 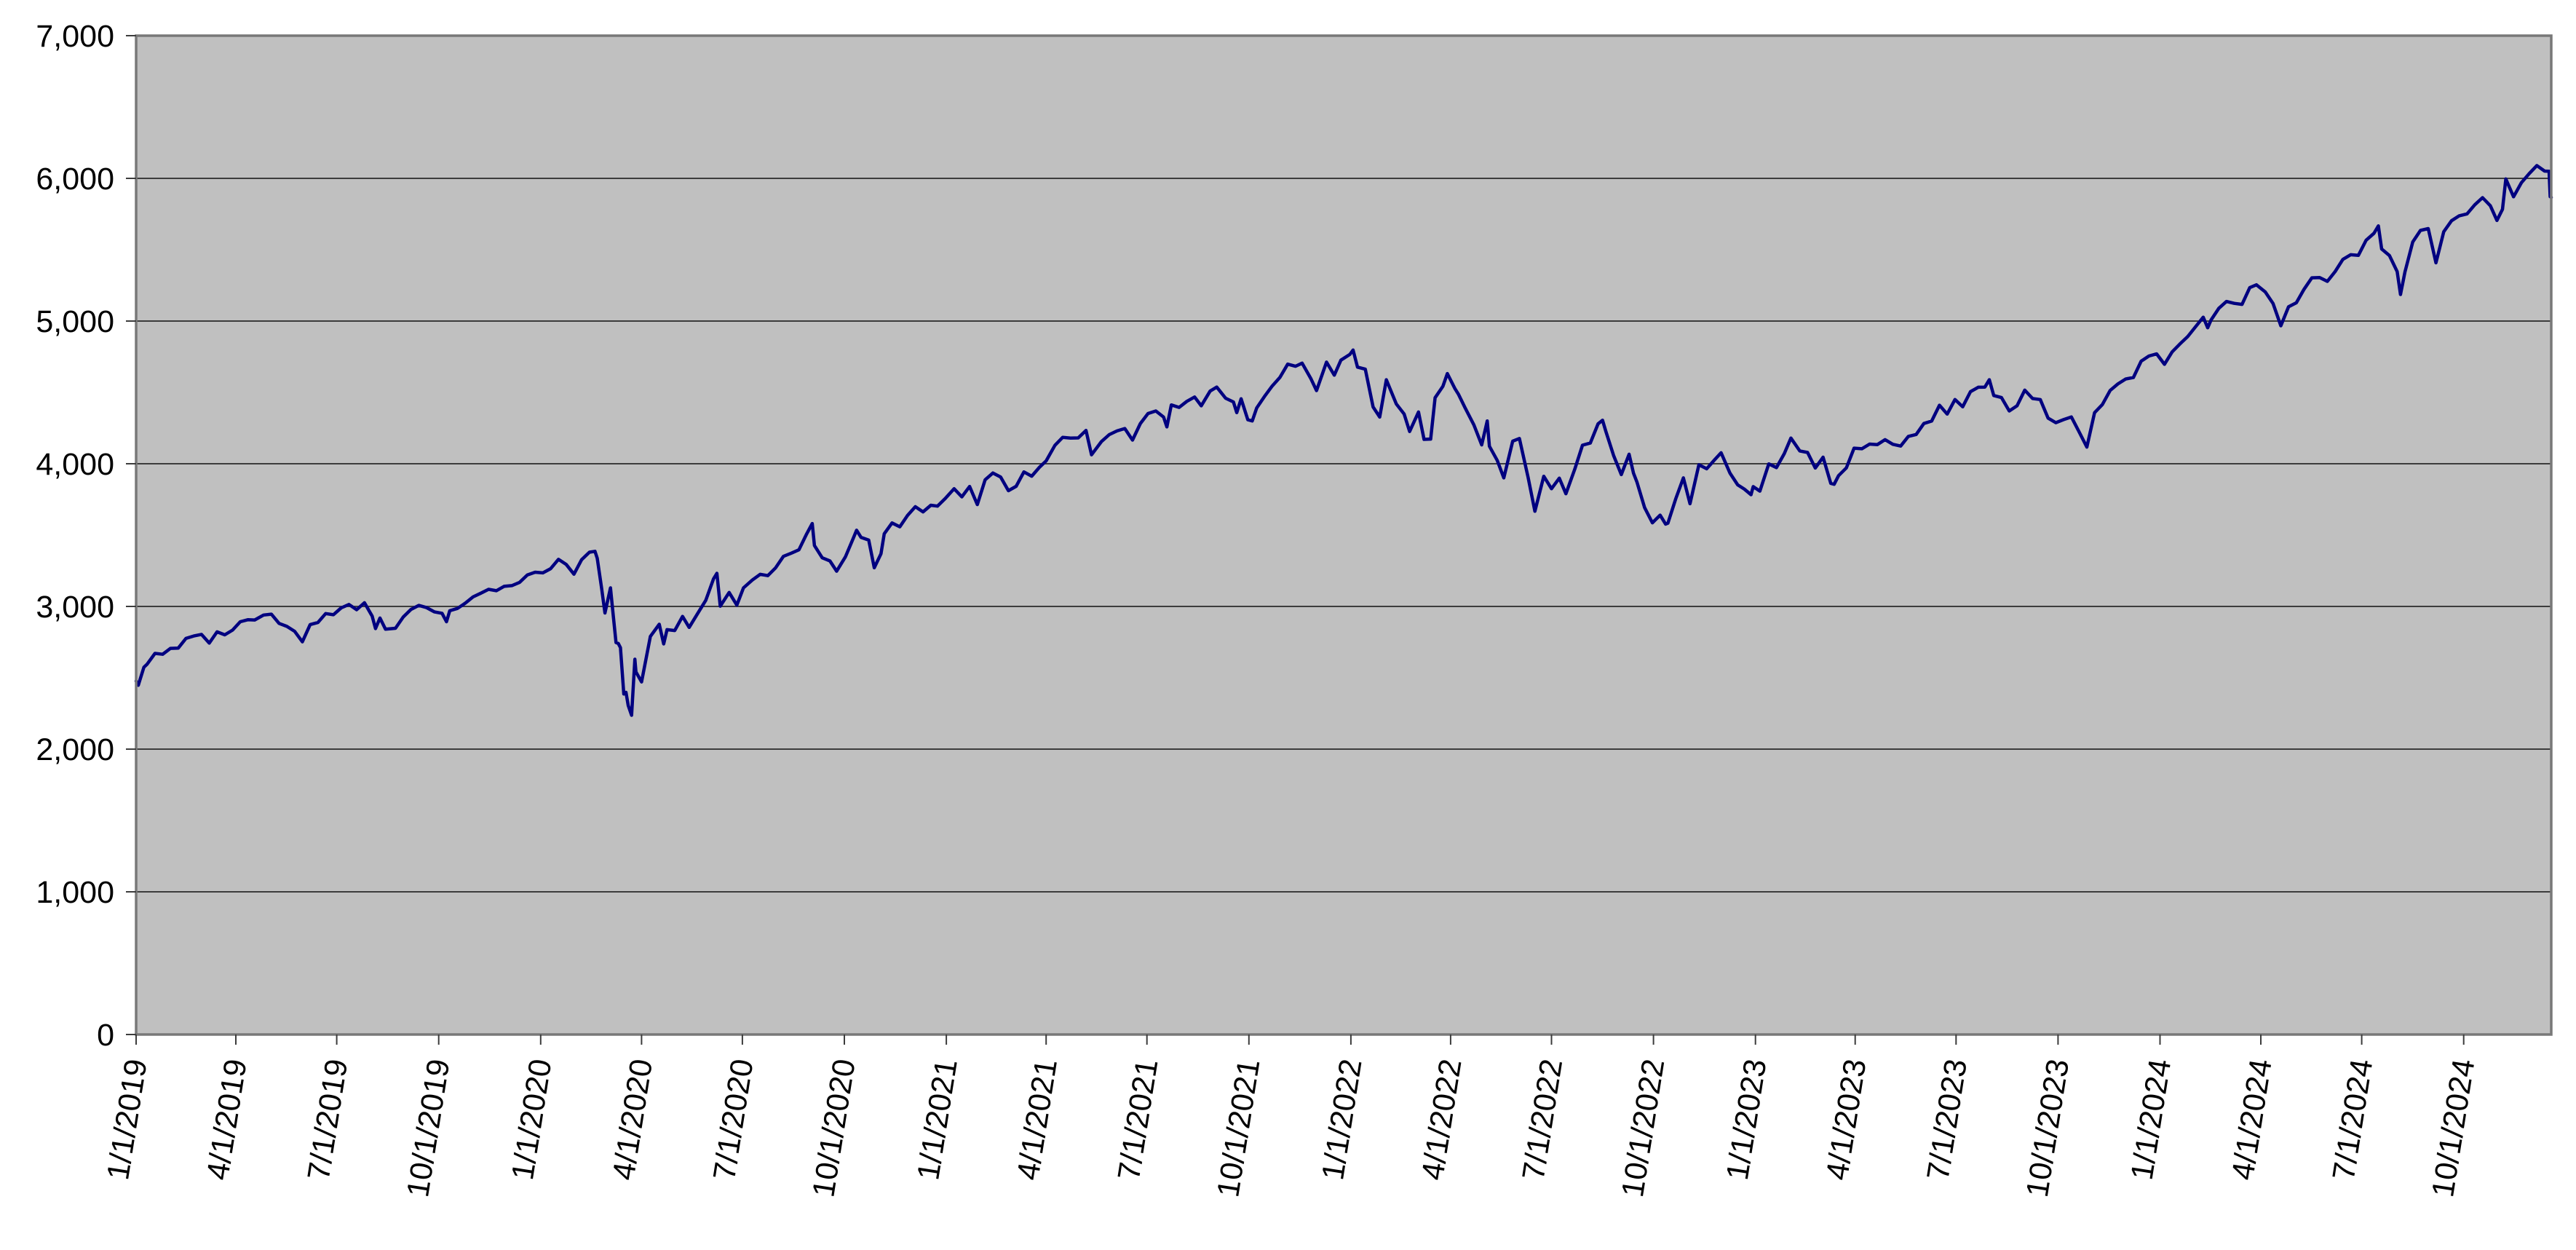 What do you see at coordinates (428, 1127) in the screenshot?
I see `x-axis-label: 10/1/2019` at bounding box center [428, 1127].